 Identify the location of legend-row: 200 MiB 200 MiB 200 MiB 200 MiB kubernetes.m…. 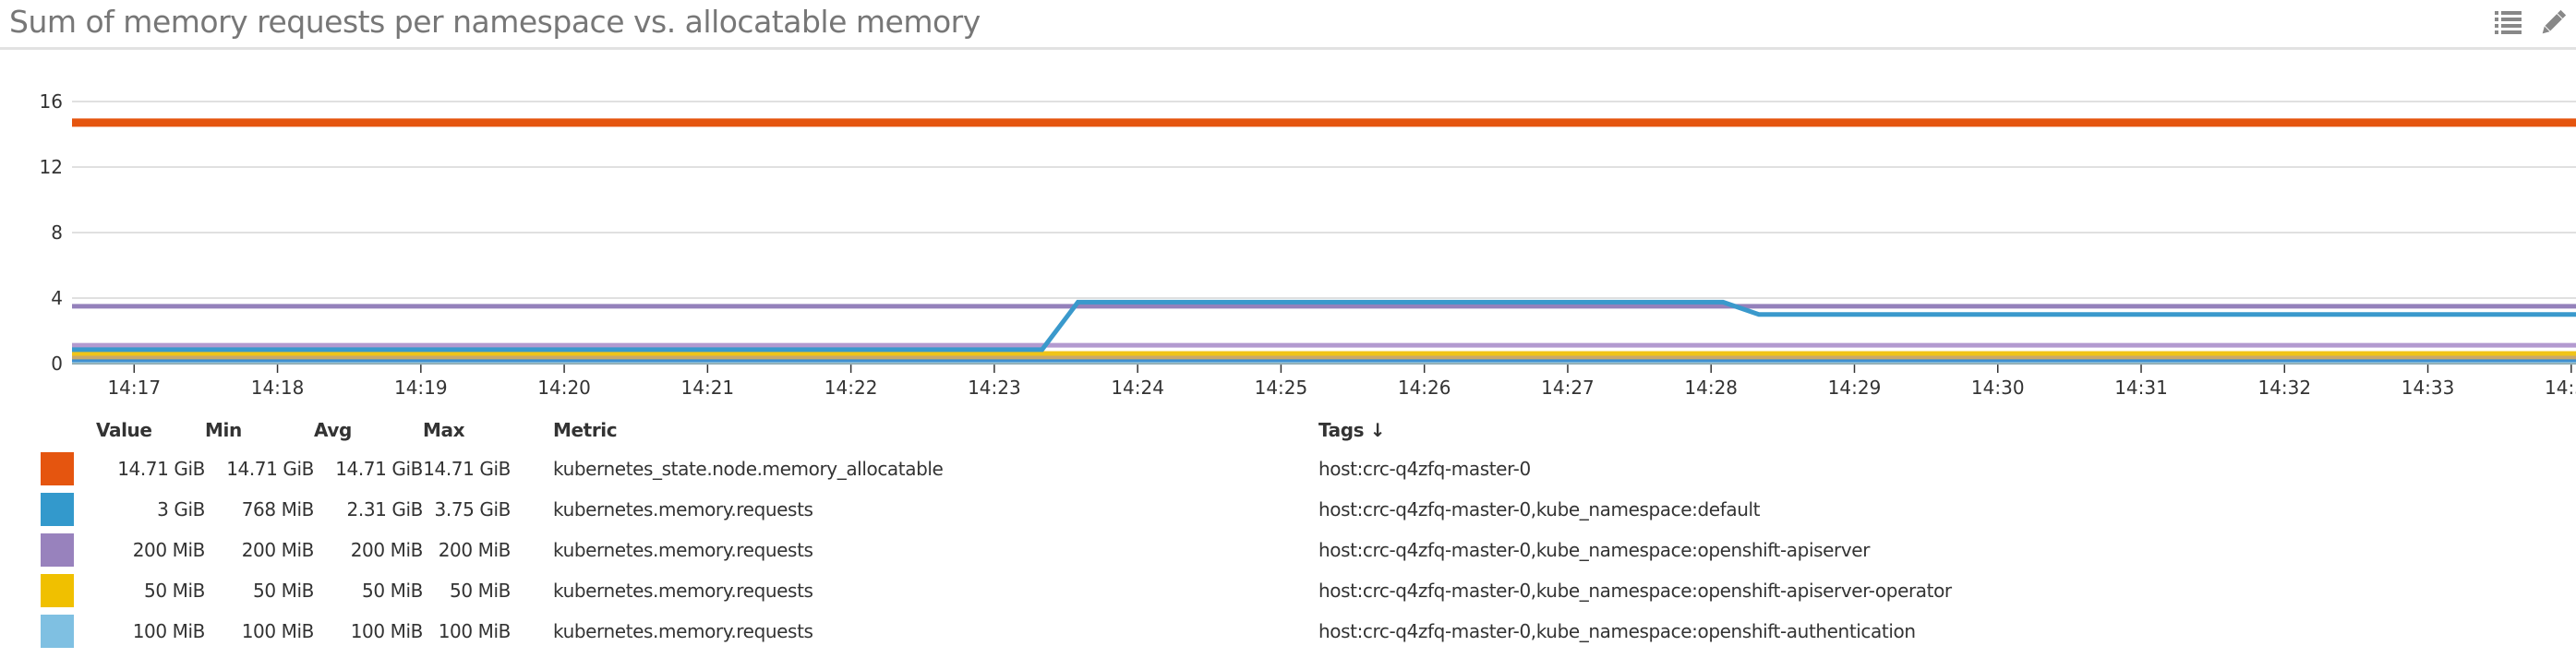
(996, 550).